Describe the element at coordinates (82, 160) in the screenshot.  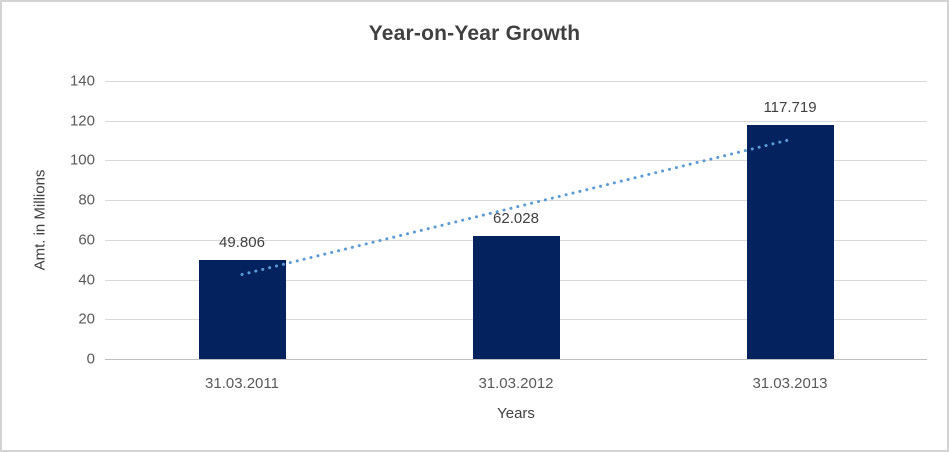
I see `y-tick-label: 100` at that location.